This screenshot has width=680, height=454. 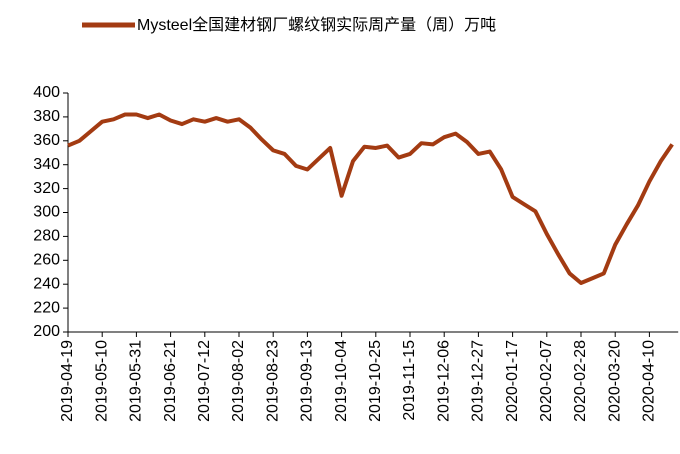 I want to click on y-tick-label: 300, so click(x=46, y=212).